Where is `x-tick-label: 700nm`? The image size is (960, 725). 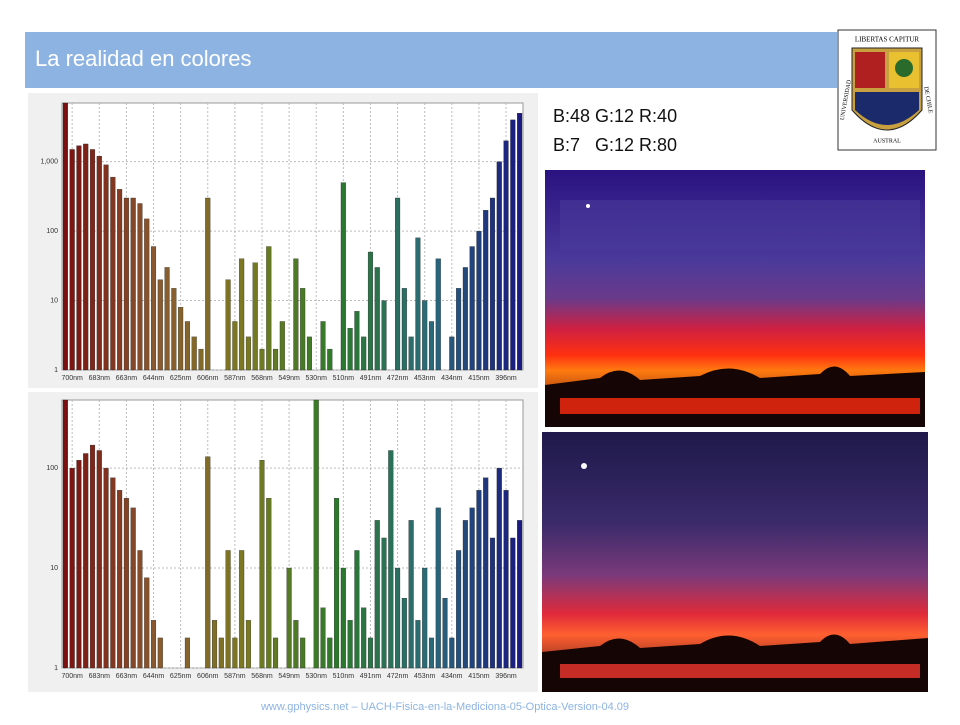
x-tick-label: 700nm is located at coordinates (72, 676).